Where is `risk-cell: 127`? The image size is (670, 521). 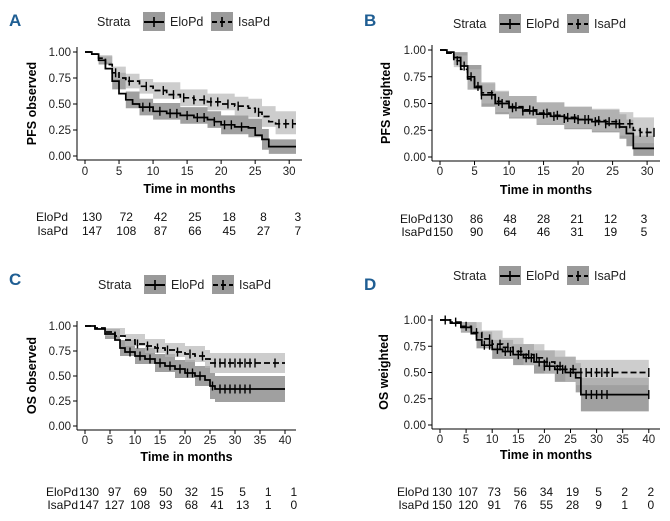 risk-cell: 127 is located at coordinates (115, 505).